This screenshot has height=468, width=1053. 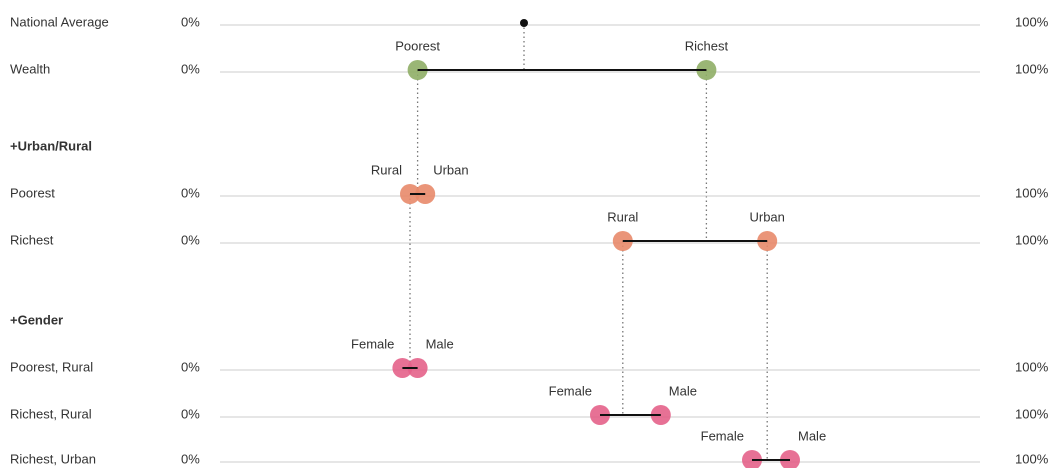 What do you see at coordinates (707, 45) in the screenshot?
I see `point-label: Richest` at bounding box center [707, 45].